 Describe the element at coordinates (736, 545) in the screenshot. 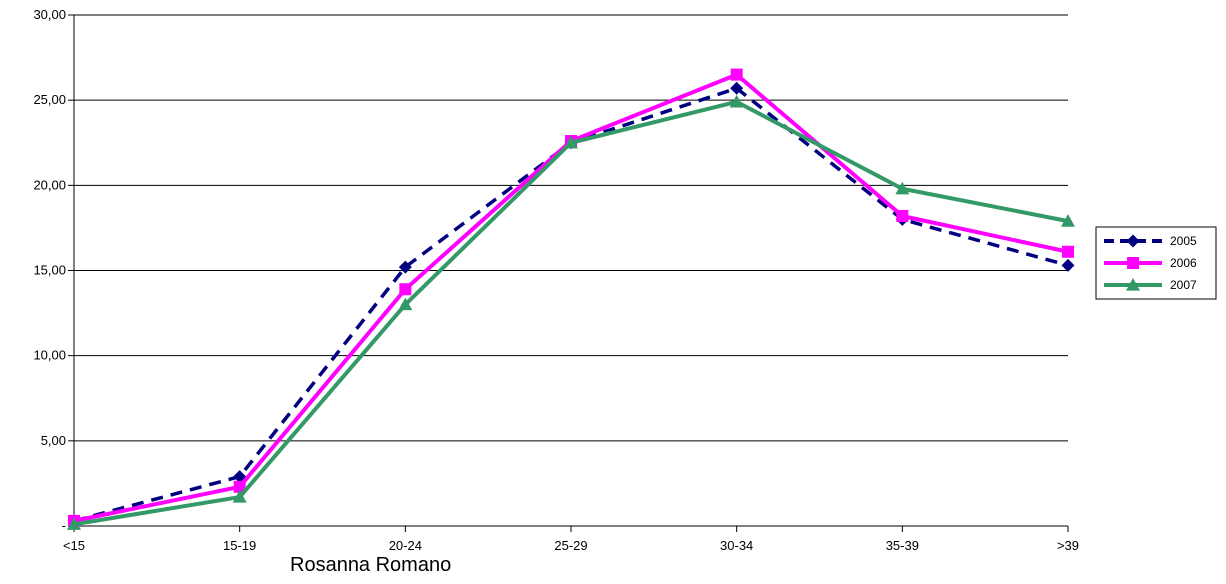

I see `x-tick-label: 30-34` at that location.